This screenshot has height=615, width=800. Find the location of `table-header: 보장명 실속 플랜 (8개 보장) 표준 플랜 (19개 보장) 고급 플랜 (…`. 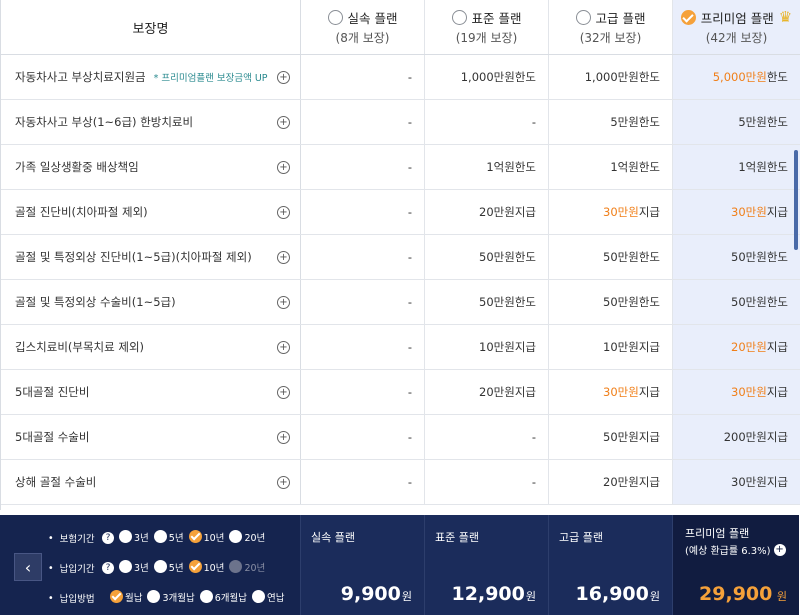

table-header: 보장명 실속 플랜 (8개 보장) 표준 플랜 (19개 보장) 고급 플랜 (… is located at coordinates (400, 27).